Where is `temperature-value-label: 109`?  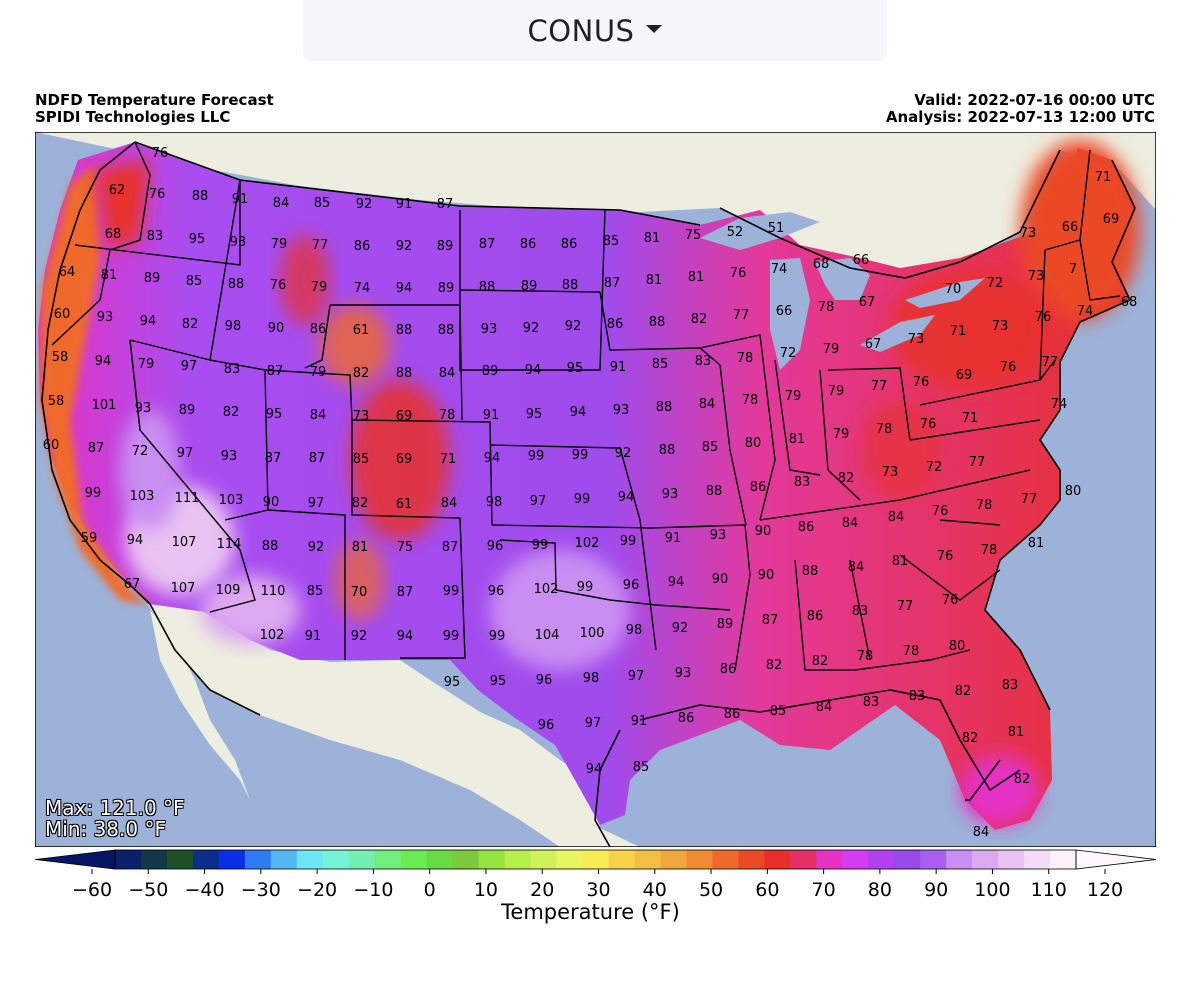 temperature-value-label: 109 is located at coordinates (228, 590).